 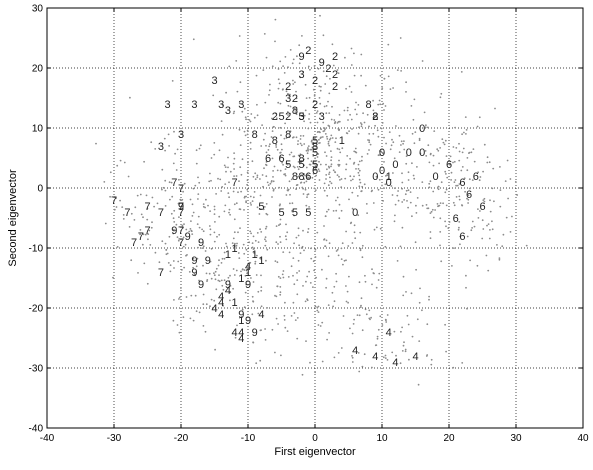 What do you see at coordinates (38, 9) in the screenshot?
I see `y-tick-label: 30` at bounding box center [38, 9].